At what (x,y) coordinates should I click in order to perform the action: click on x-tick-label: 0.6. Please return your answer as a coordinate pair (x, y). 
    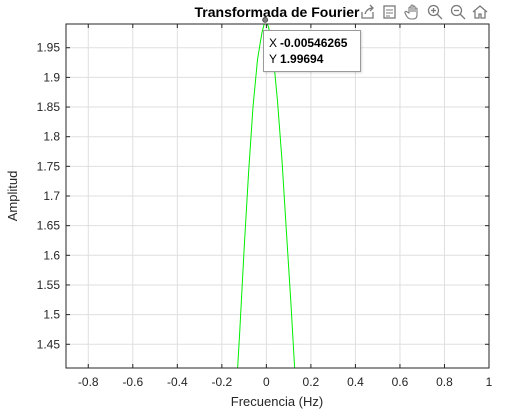
    Looking at the image, I should click on (400, 382).